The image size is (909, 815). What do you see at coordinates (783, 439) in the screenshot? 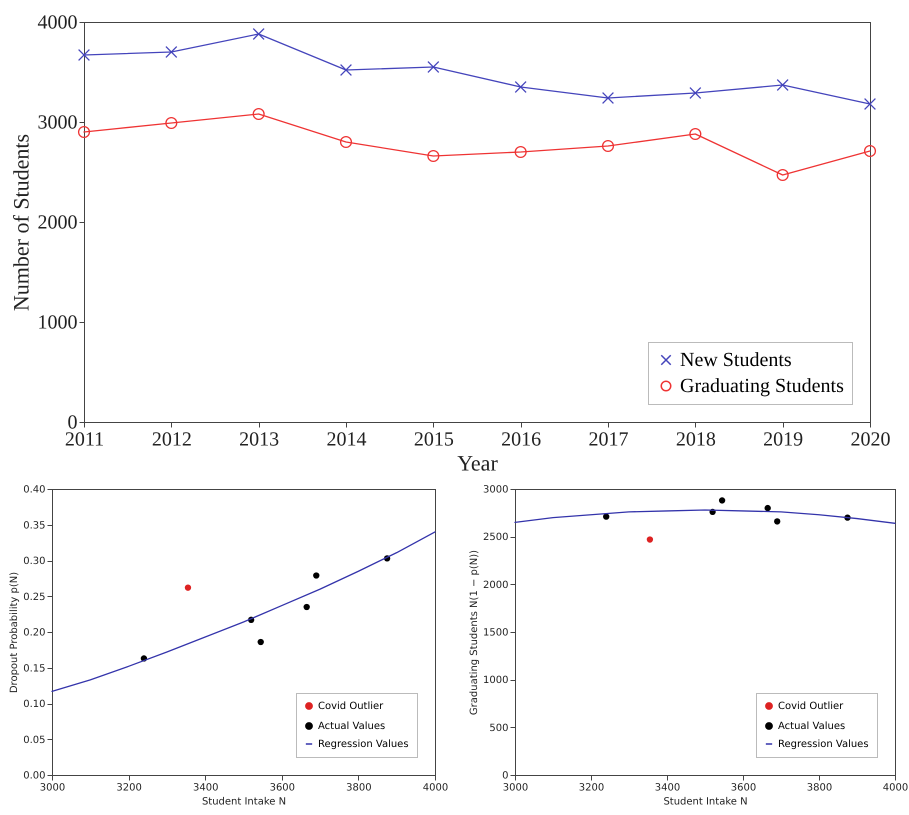
I see `x-tick-label: 2019` at bounding box center [783, 439].